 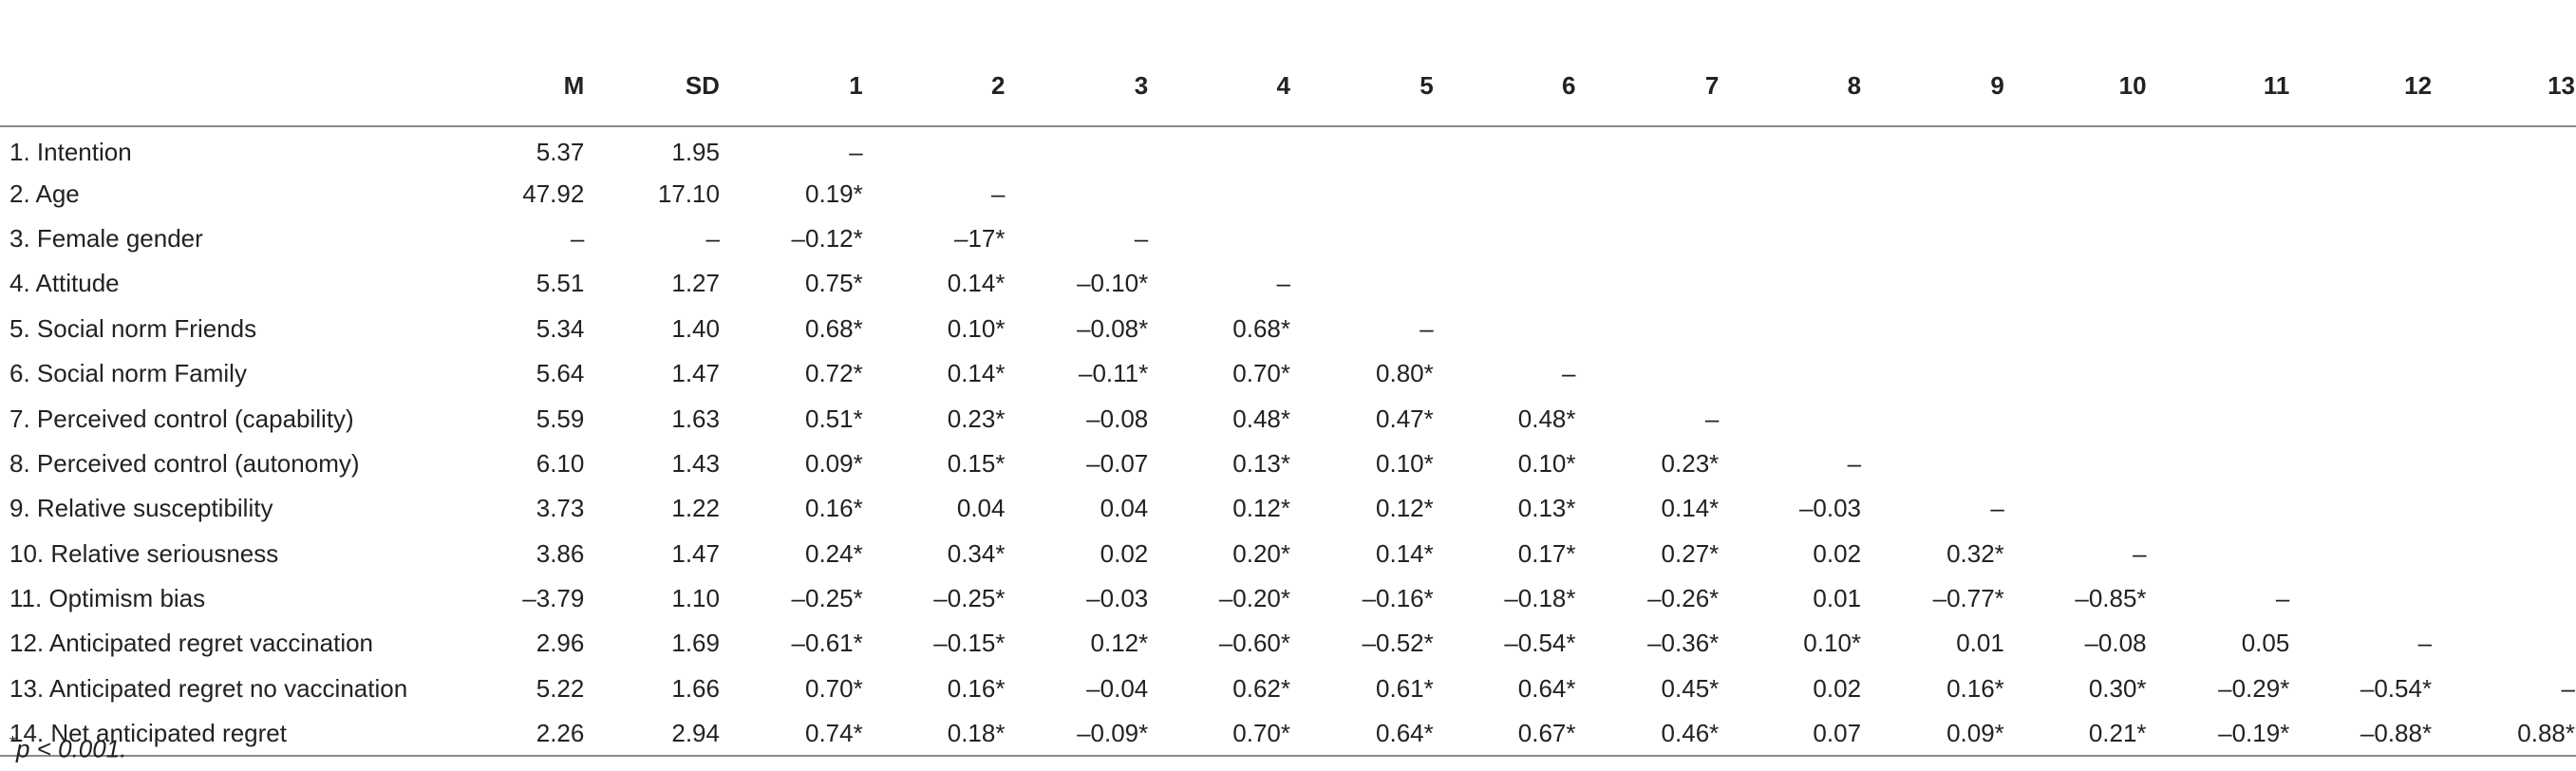 I want to click on table-row: 3. Female gender – – –0.12* –17* –, so click(x=1288, y=238).